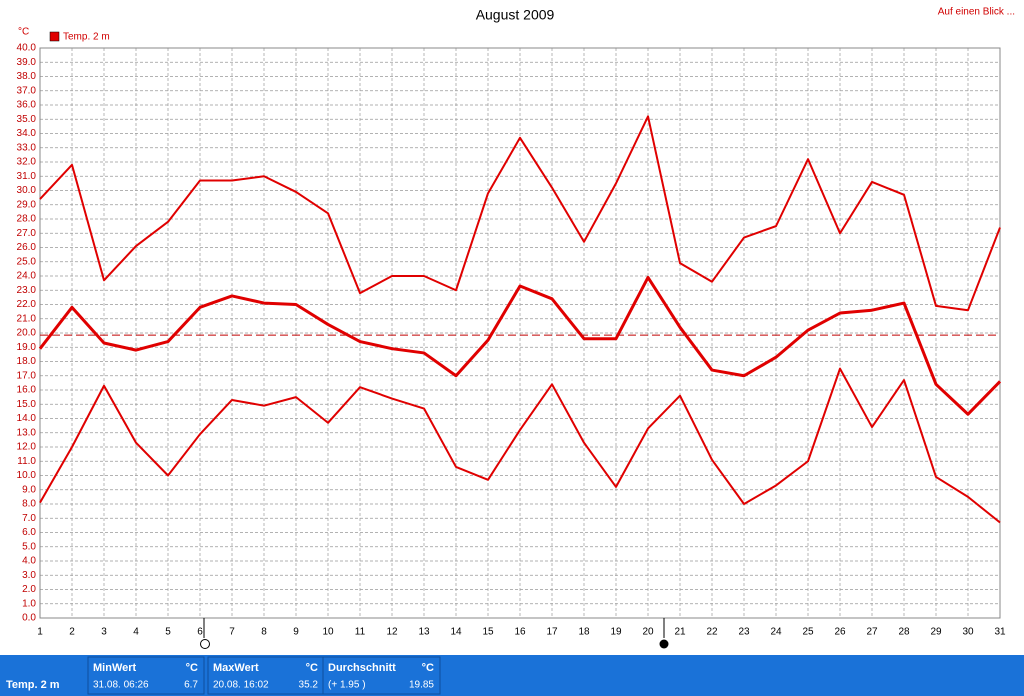 This screenshot has height=696, width=1024. What do you see at coordinates (776, 632) in the screenshot?
I see `x-tick-label: 24` at bounding box center [776, 632].